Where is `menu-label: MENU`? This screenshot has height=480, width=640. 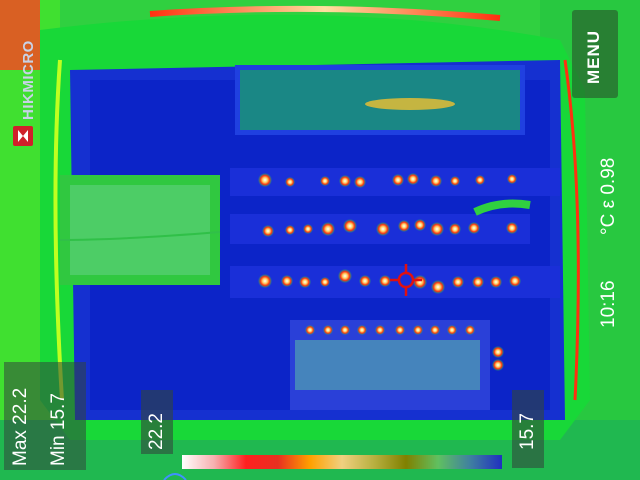 menu-label: MENU is located at coordinates (593, 56).